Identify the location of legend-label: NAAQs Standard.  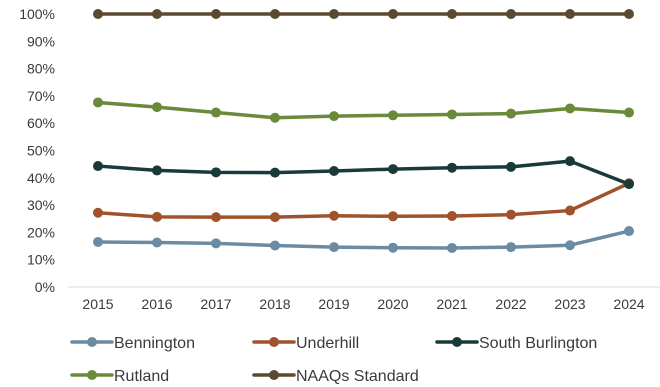
(357, 376).